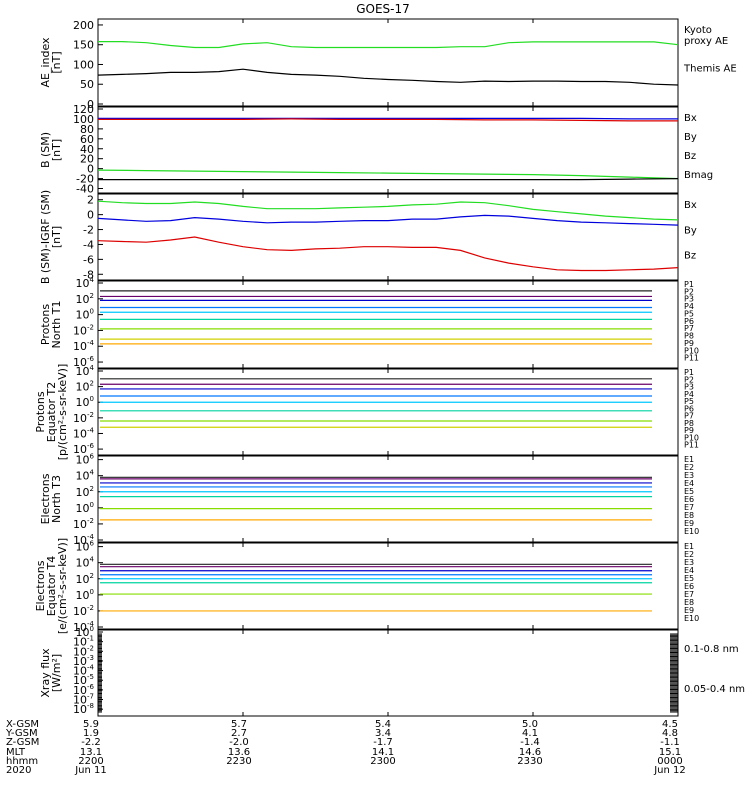 The height and width of the screenshot is (800, 750). What do you see at coordinates (689, 586) in the screenshot?
I see `legend-E6: E6` at bounding box center [689, 586].